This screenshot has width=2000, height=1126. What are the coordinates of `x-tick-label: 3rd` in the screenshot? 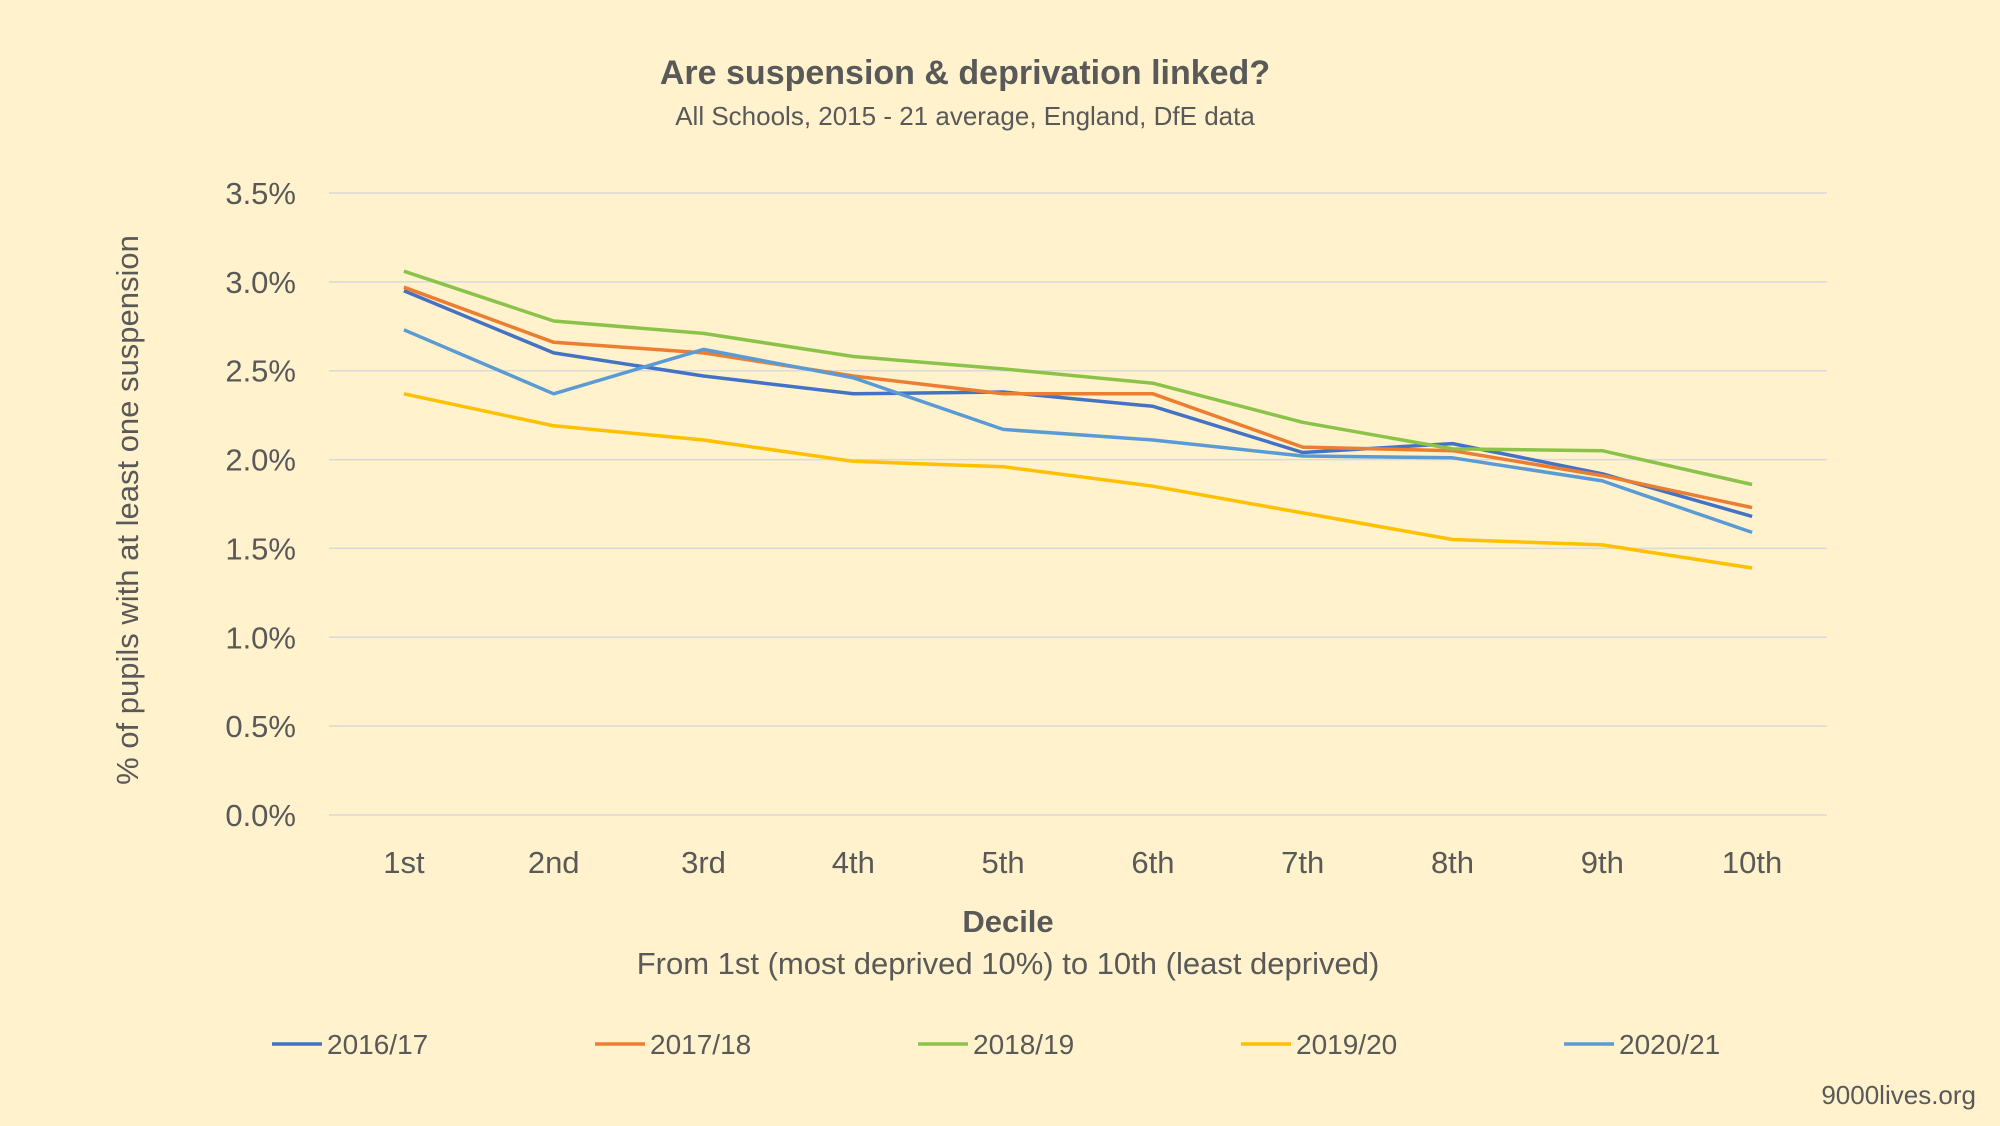 It's located at (703, 862).